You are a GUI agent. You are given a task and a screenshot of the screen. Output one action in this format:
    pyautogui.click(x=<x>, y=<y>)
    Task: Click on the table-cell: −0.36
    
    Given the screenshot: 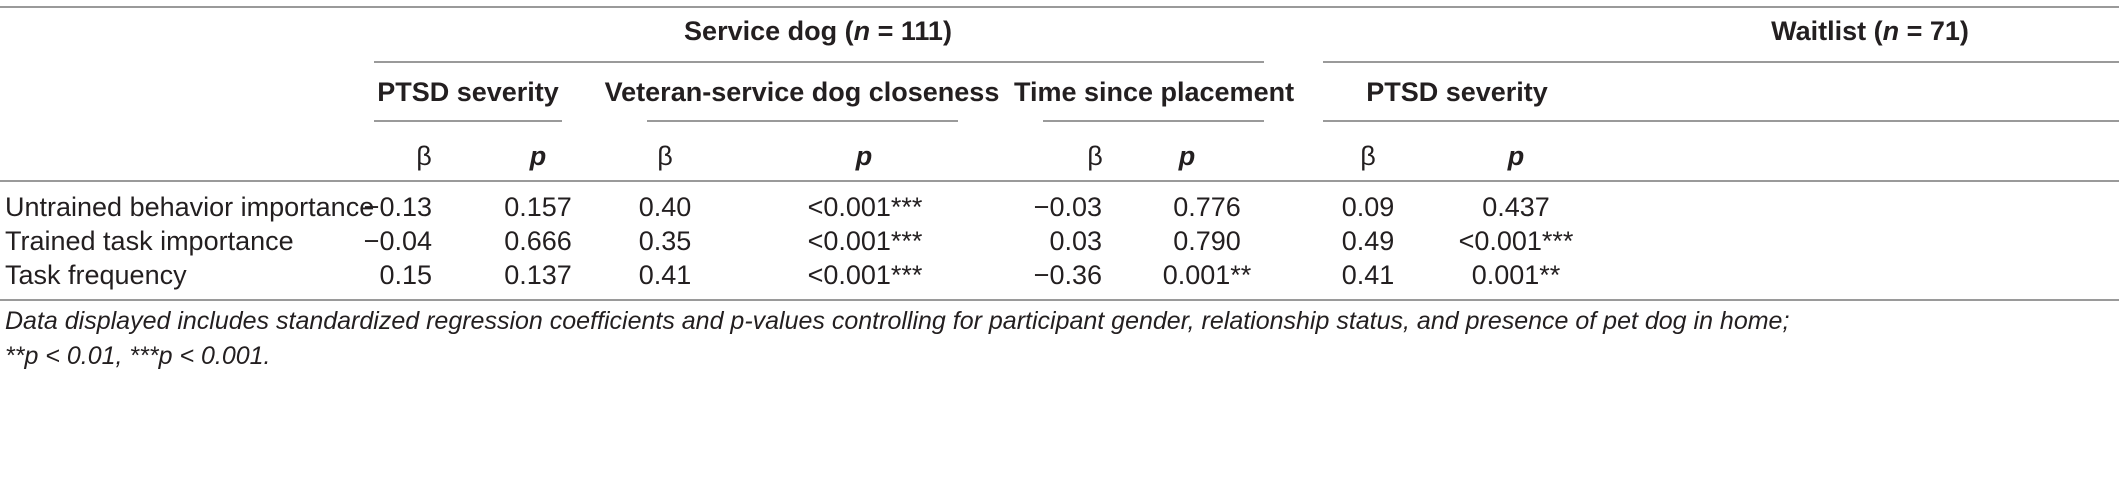 What is the action you would take?
    pyautogui.click(x=1067, y=275)
    